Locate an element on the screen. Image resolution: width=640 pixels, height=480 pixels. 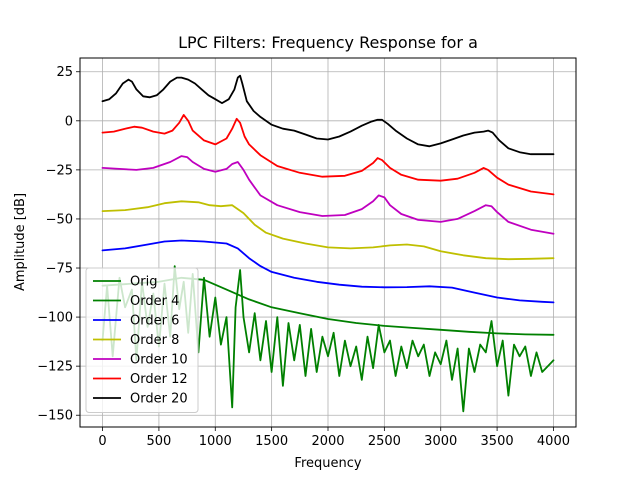
y-tick-label: −75 is located at coordinates (59, 269).